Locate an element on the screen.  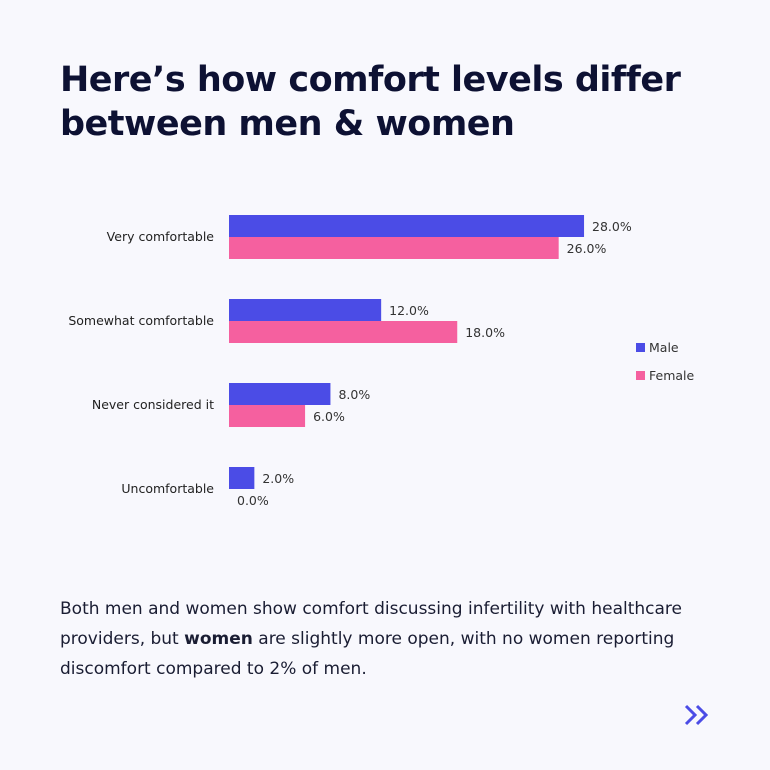
double-chevron-right-icon is located at coordinates (698, 715).